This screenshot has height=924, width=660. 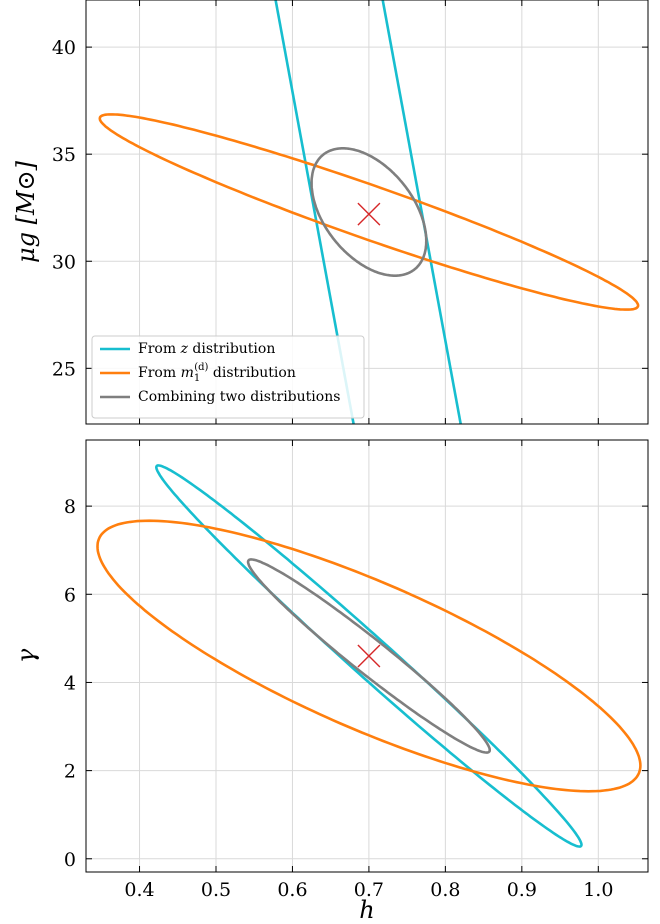 I want to click on legend-label: From z distribution, so click(x=206, y=349).